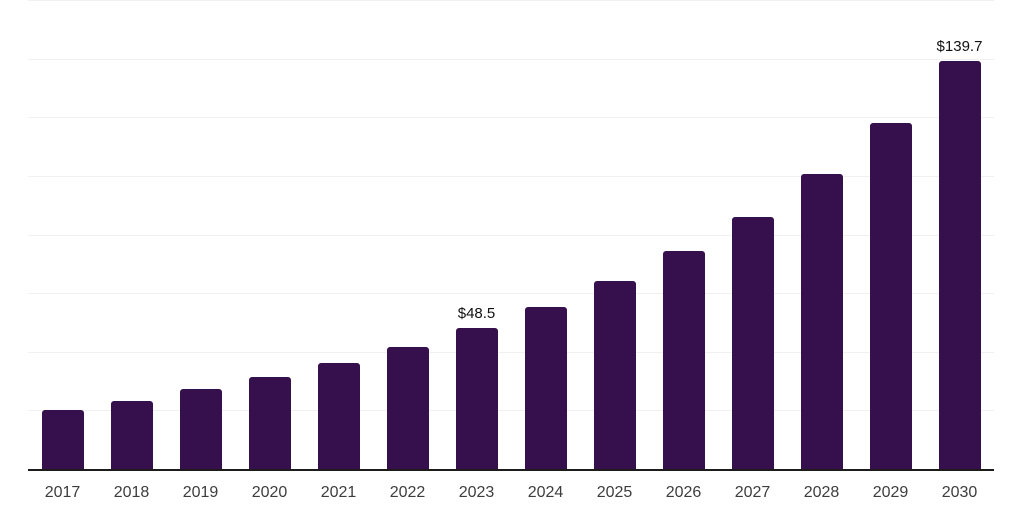 The height and width of the screenshot is (512, 1024). I want to click on x-tick-label-2019: 2019, so click(200, 492).